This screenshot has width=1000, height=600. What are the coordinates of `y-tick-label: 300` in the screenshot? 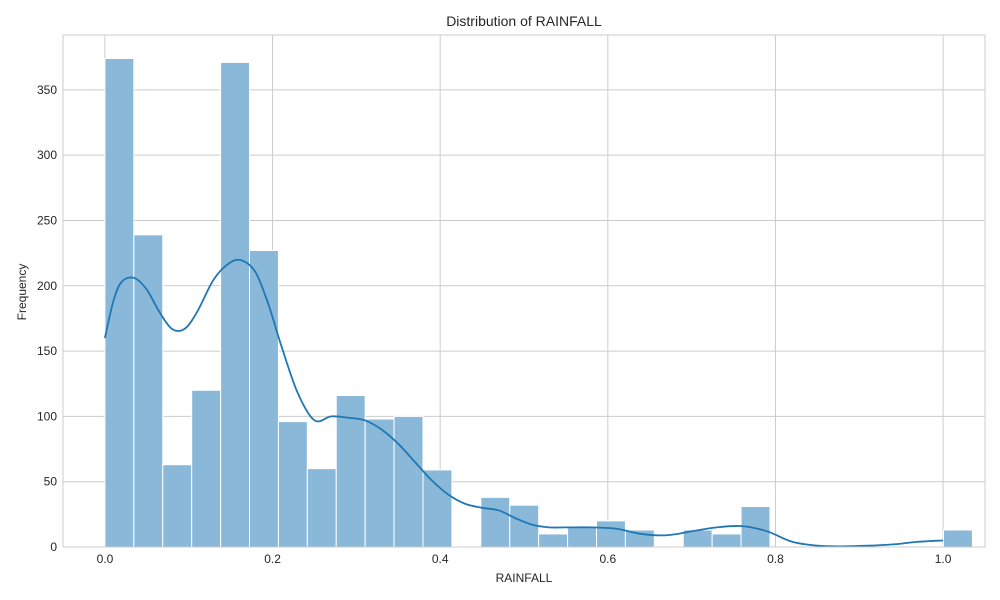 It's located at (47, 155).